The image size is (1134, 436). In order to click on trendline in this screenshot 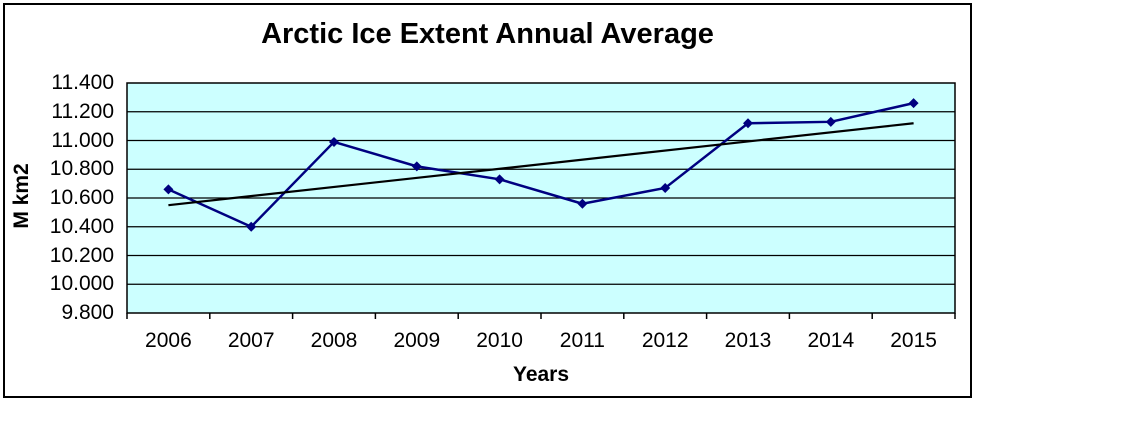, I will do `click(541, 164)`.